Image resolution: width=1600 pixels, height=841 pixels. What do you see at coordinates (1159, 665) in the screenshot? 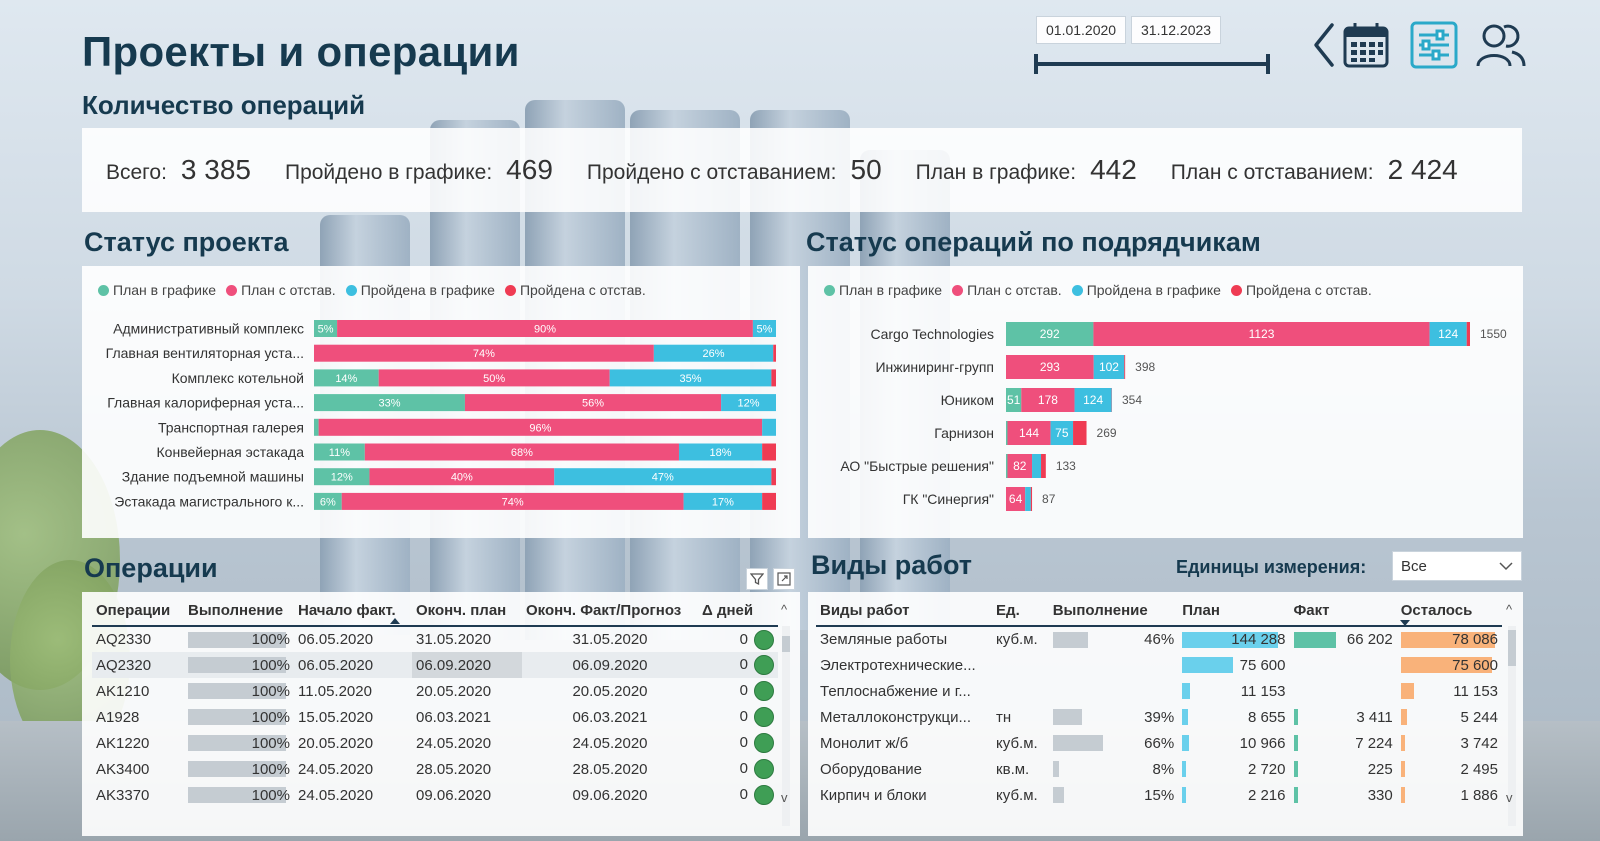
I see `table-row: Электротехнические... 75 600 75 600` at bounding box center [1159, 665].